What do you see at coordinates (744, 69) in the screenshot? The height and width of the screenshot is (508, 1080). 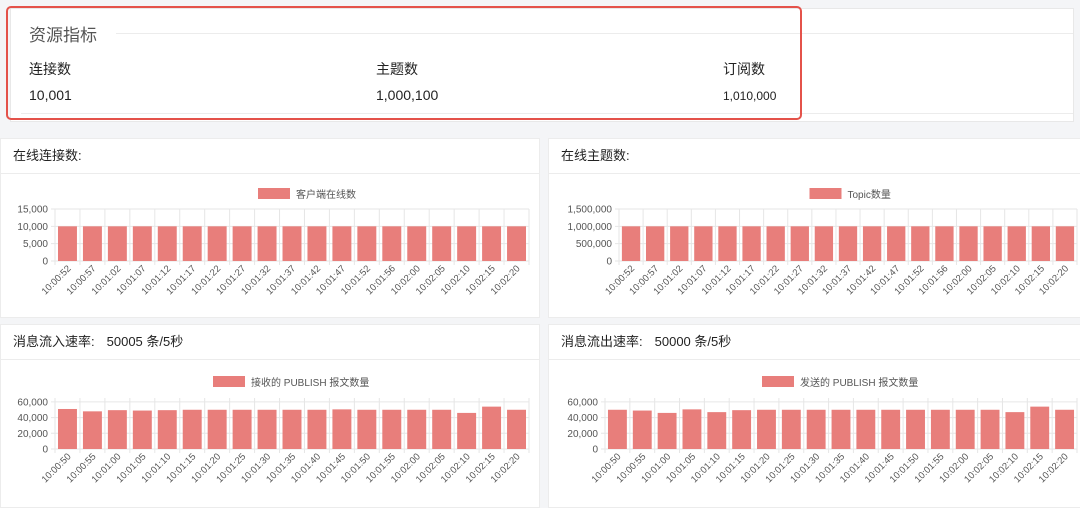 I see `metric-subscriptions-label: 订阅数` at bounding box center [744, 69].